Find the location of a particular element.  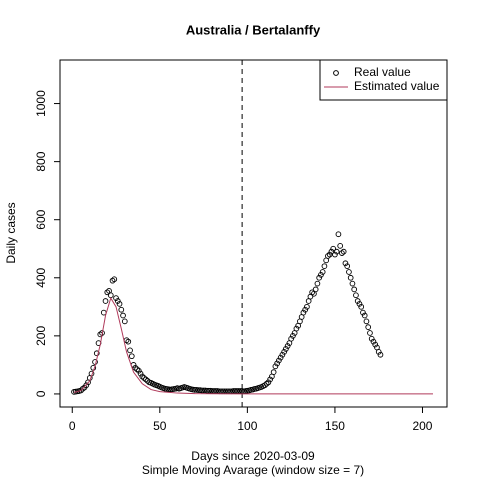

x-axis-label: Days since 2020-03-09 is located at coordinates (253, 456).